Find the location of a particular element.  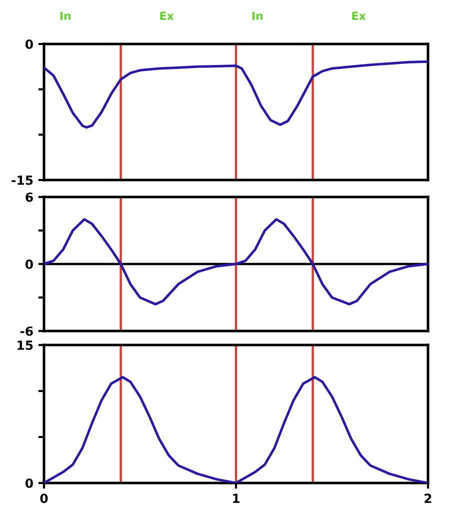

y-tick-label: 15 is located at coordinates (25, 345).